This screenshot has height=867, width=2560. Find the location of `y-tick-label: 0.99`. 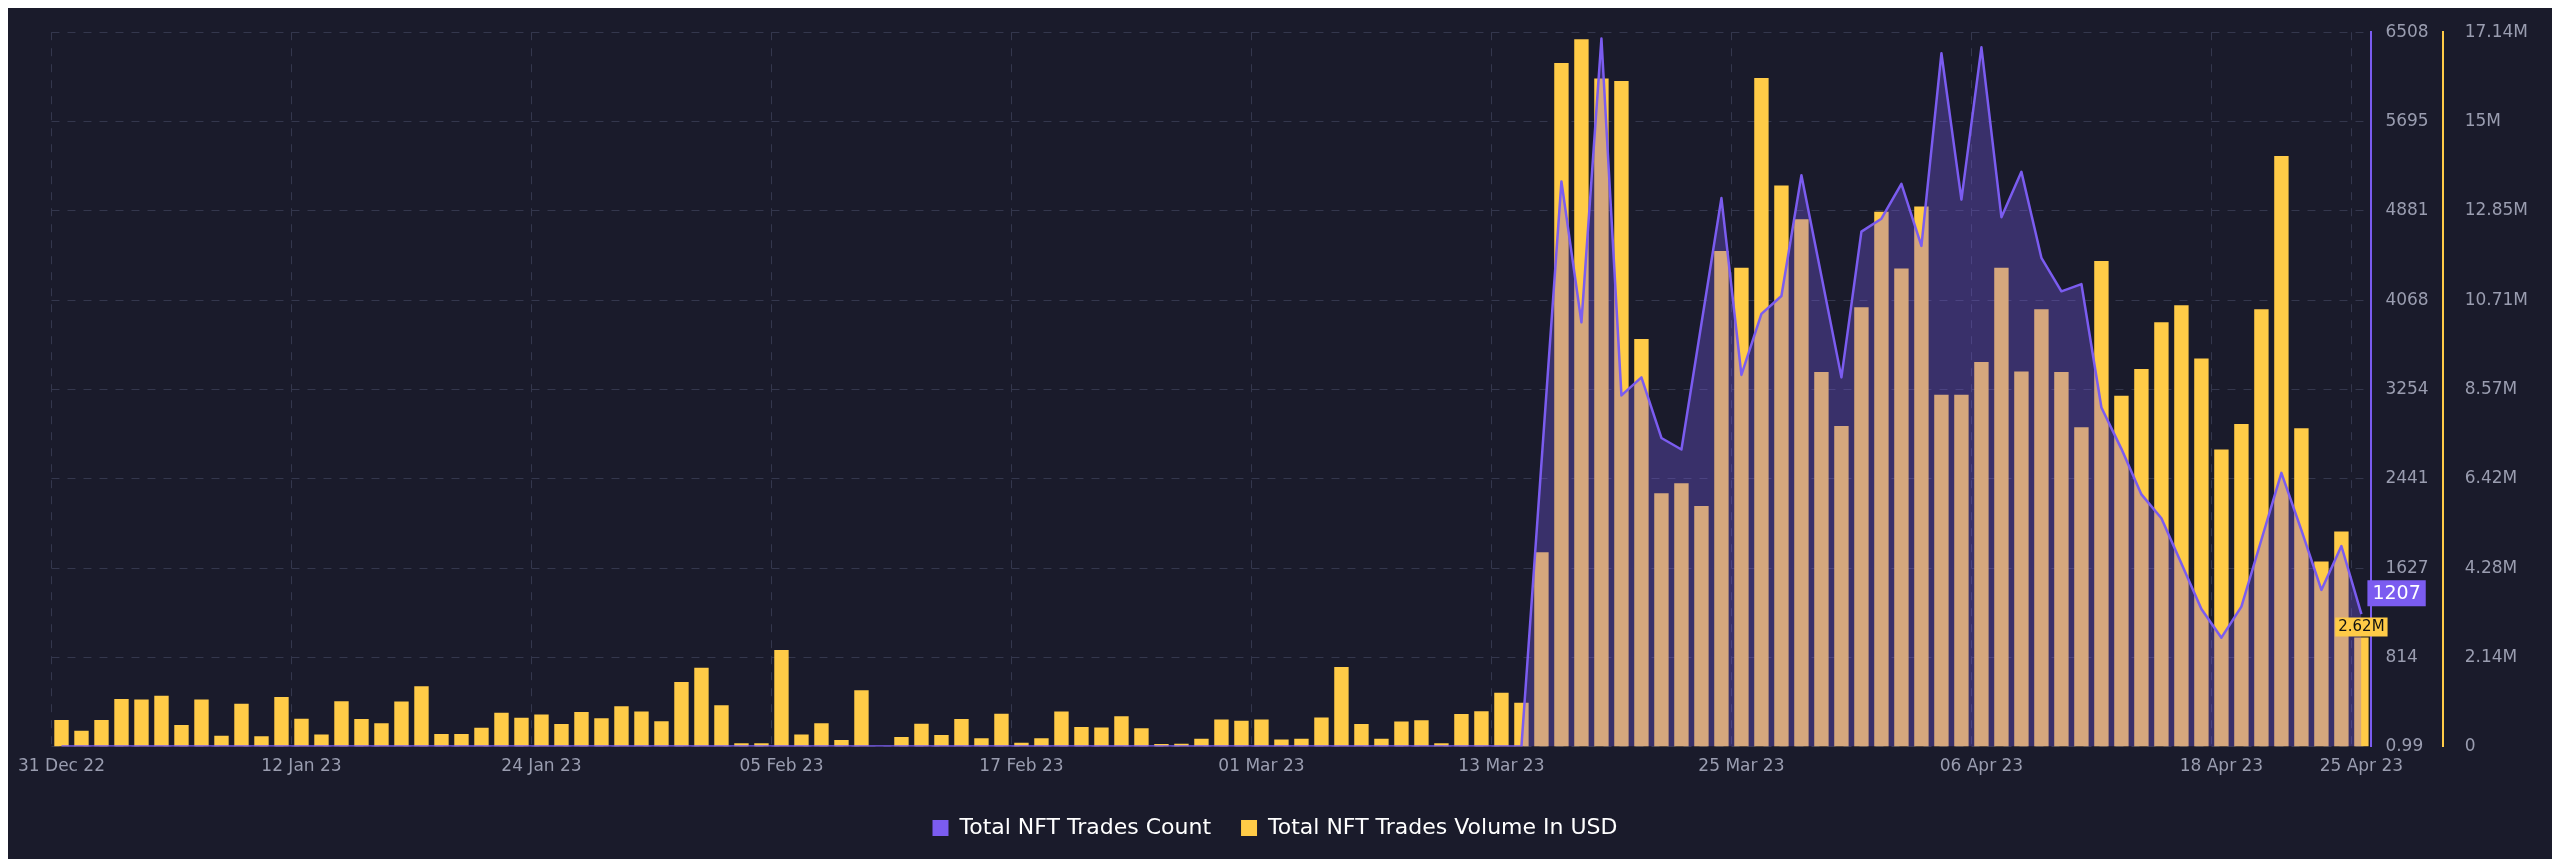

y-tick-label: 0.99 is located at coordinates (2404, 745).